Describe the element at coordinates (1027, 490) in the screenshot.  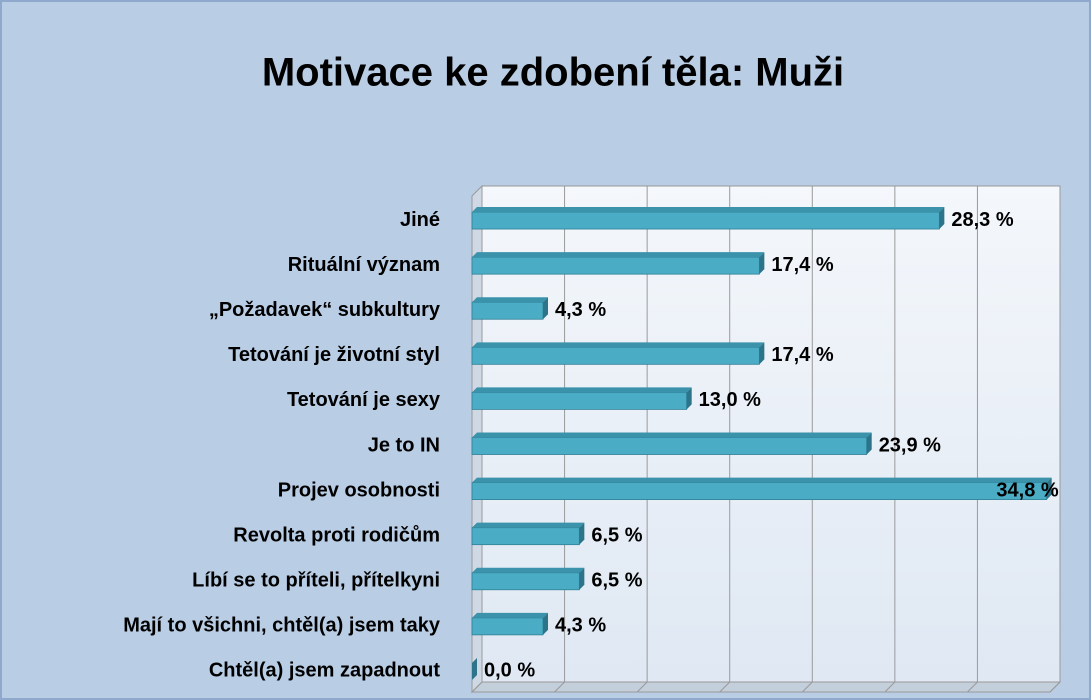
I see `value-label: 34,8 %` at that location.